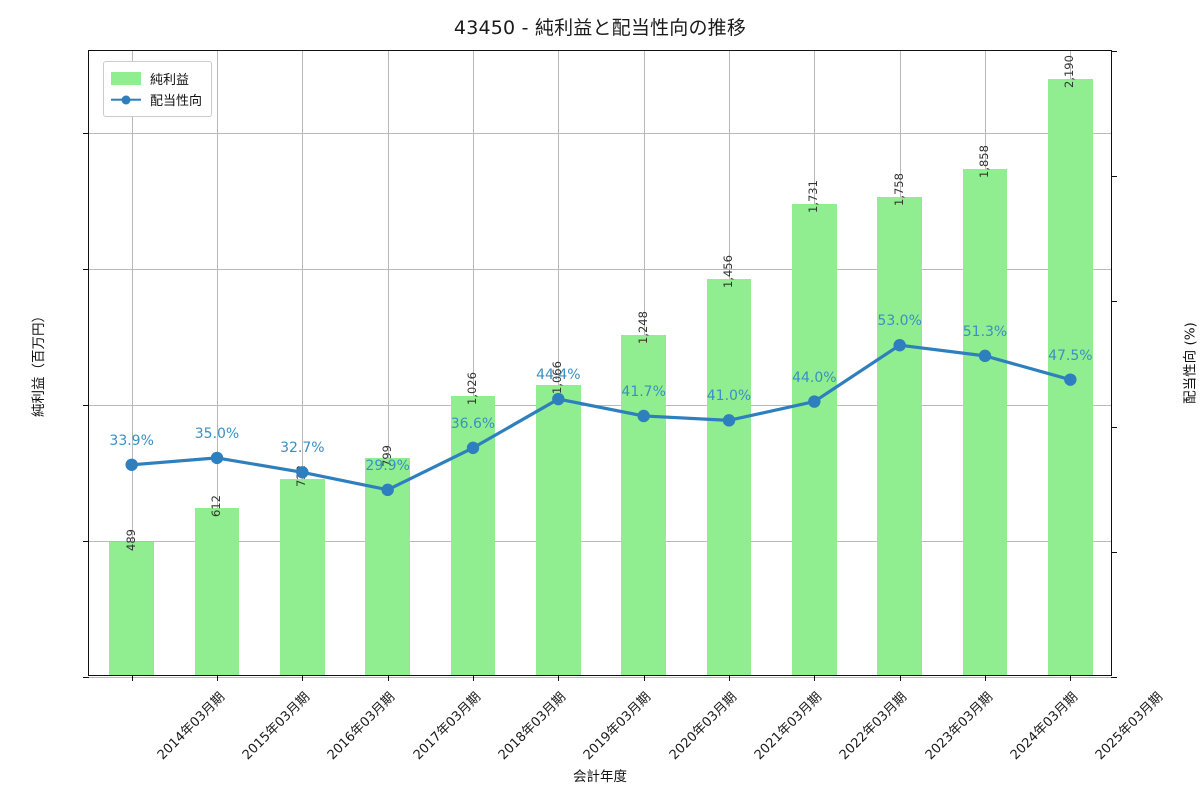 The height and width of the screenshot is (800, 1200). What do you see at coordinates (362, 726) in the screenshot?
I see `x-axis-tick-label: 2016年03月期` at bounding box center [362, 726].